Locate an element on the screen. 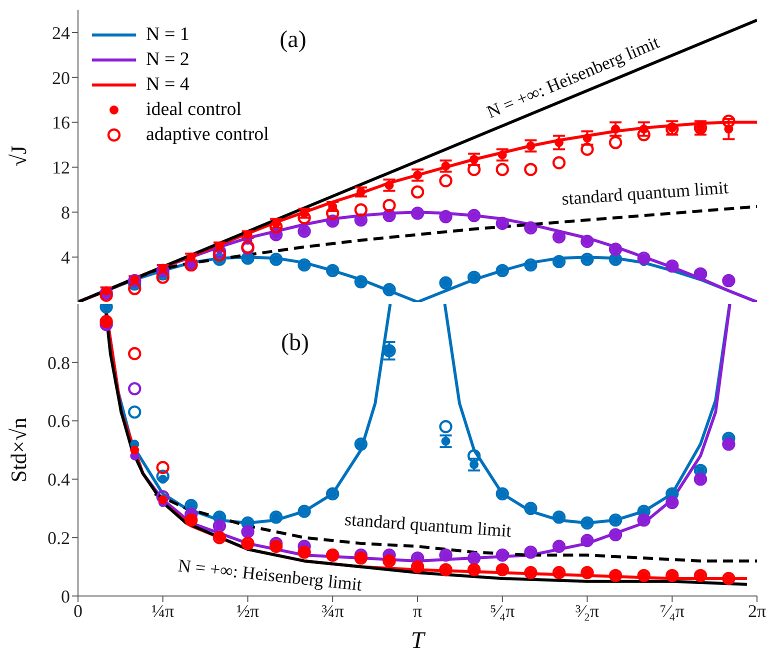  annotation: N = +∞: Heisenberg limit is located at coordinates (270, 575).